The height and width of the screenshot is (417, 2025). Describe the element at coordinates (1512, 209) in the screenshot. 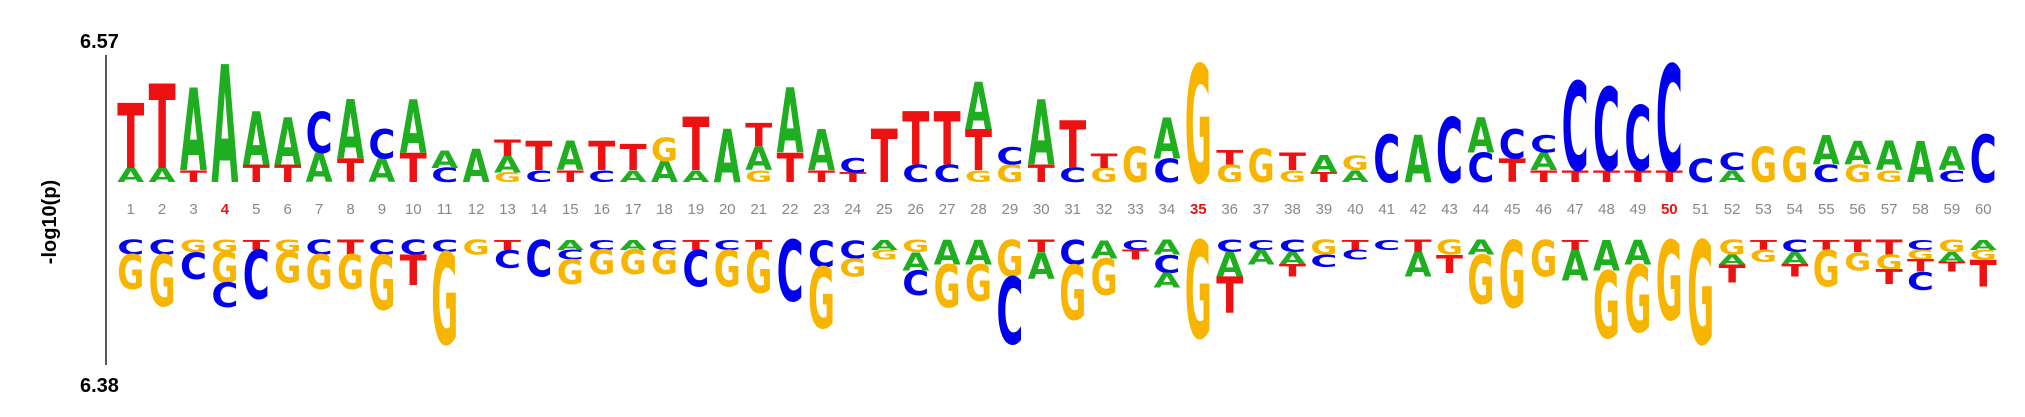

I see `position-label: 45` at that location.